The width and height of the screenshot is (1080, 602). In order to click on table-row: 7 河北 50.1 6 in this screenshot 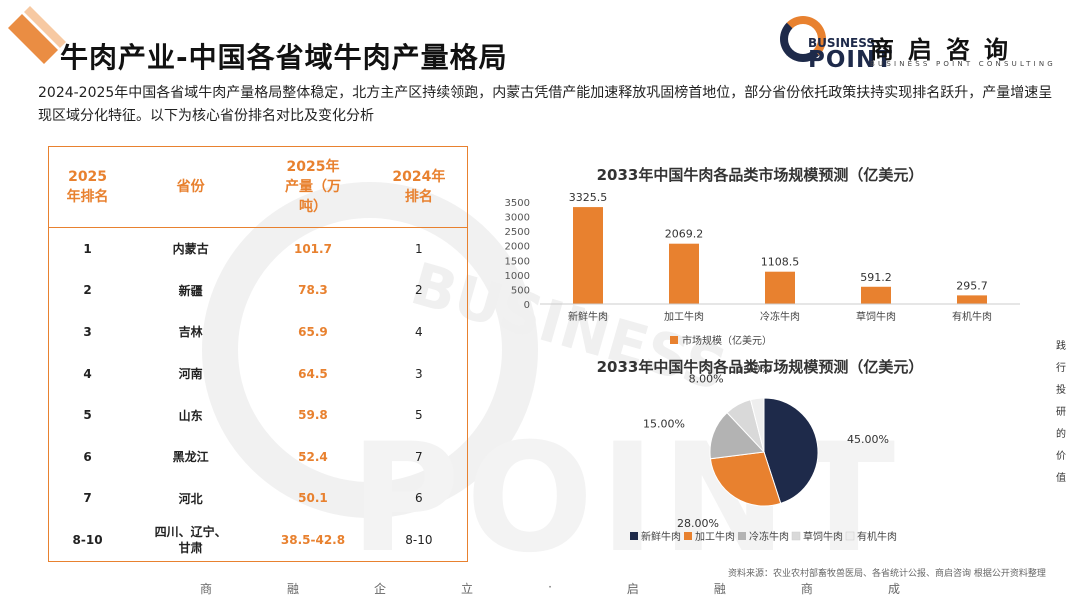, I will do `click(258, 499)`.